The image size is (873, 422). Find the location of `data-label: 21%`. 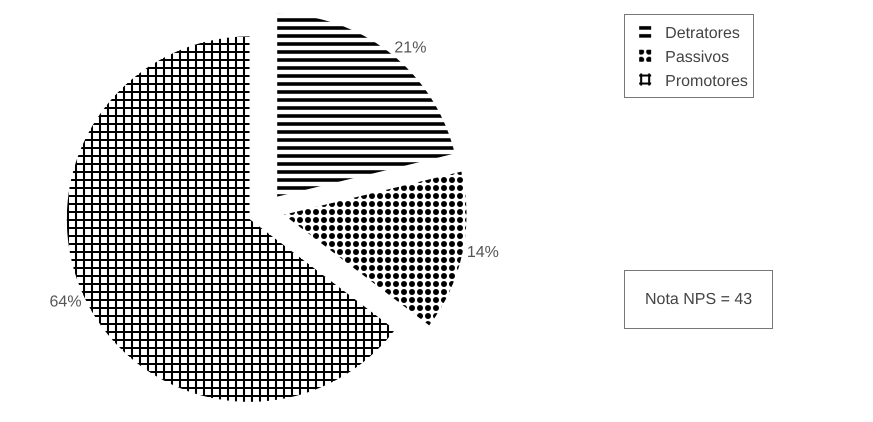

data-label: 21% is located at coordinates (410, 47).